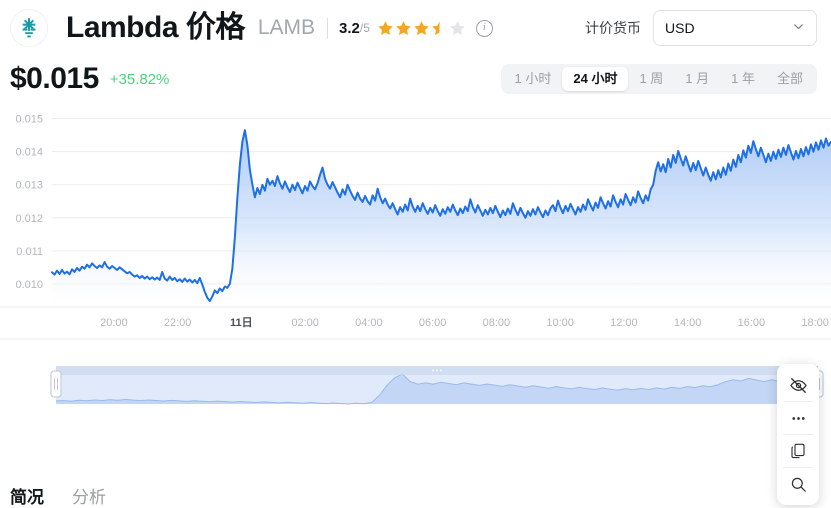 Image resolution: width=831 pixels, height=508 pixels. Describe the element at coordinates (595, 79) in the screenshot. I see `range-tab-1: 24 小时` at that location.